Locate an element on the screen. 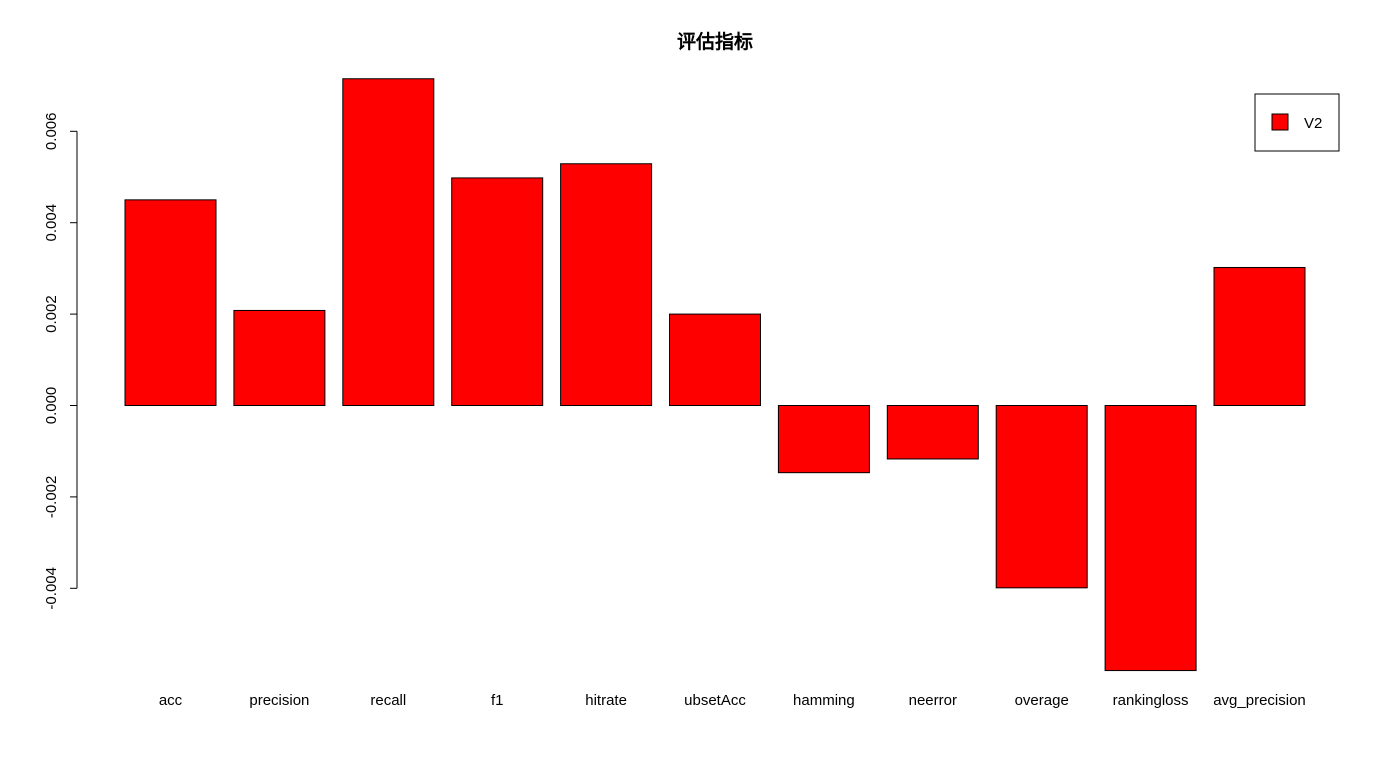 The image size is (1392, 768). chart-title: 评估指标 is located at coordinates (715, 41).